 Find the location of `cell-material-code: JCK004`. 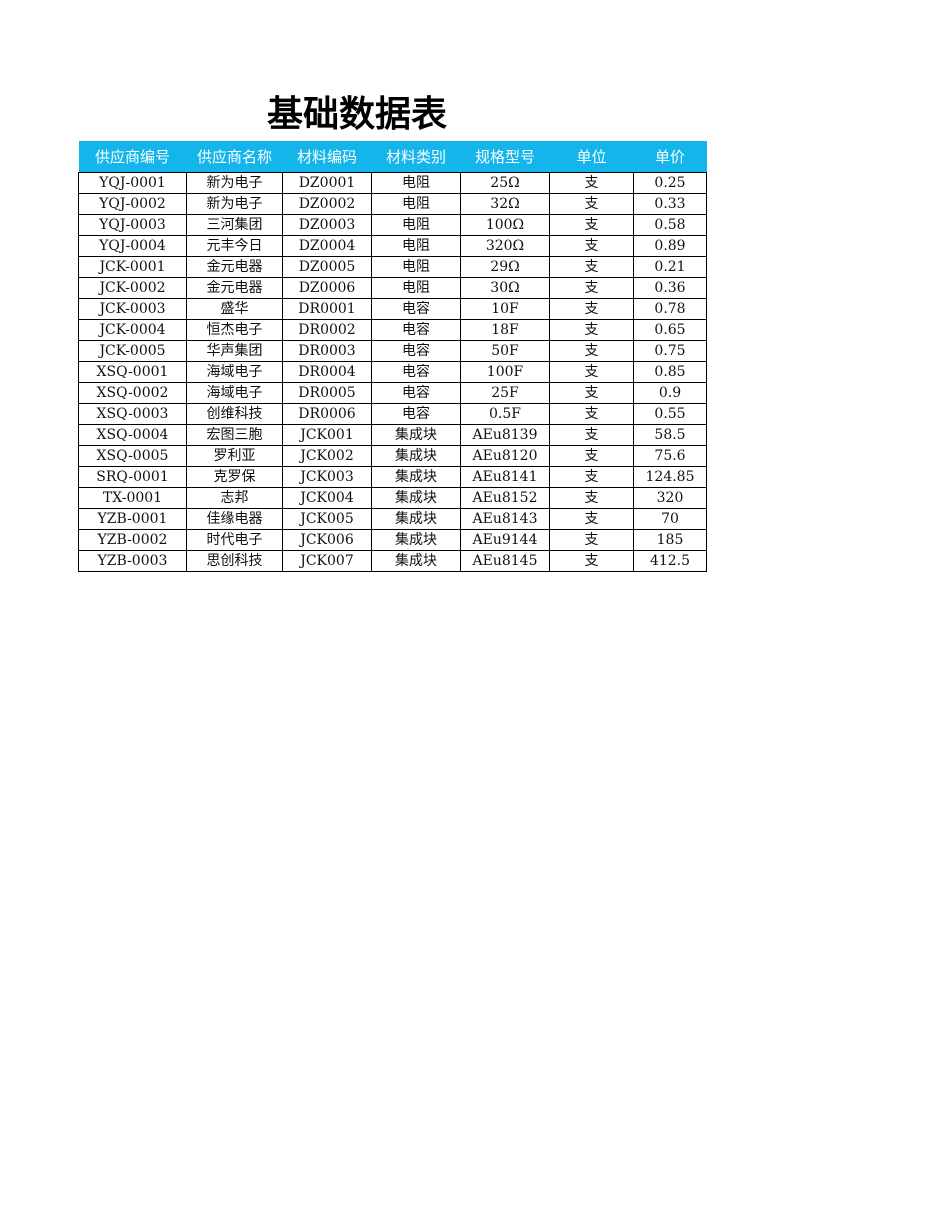

cell-material-code: JCK004 is located at coordinates (327, 498).